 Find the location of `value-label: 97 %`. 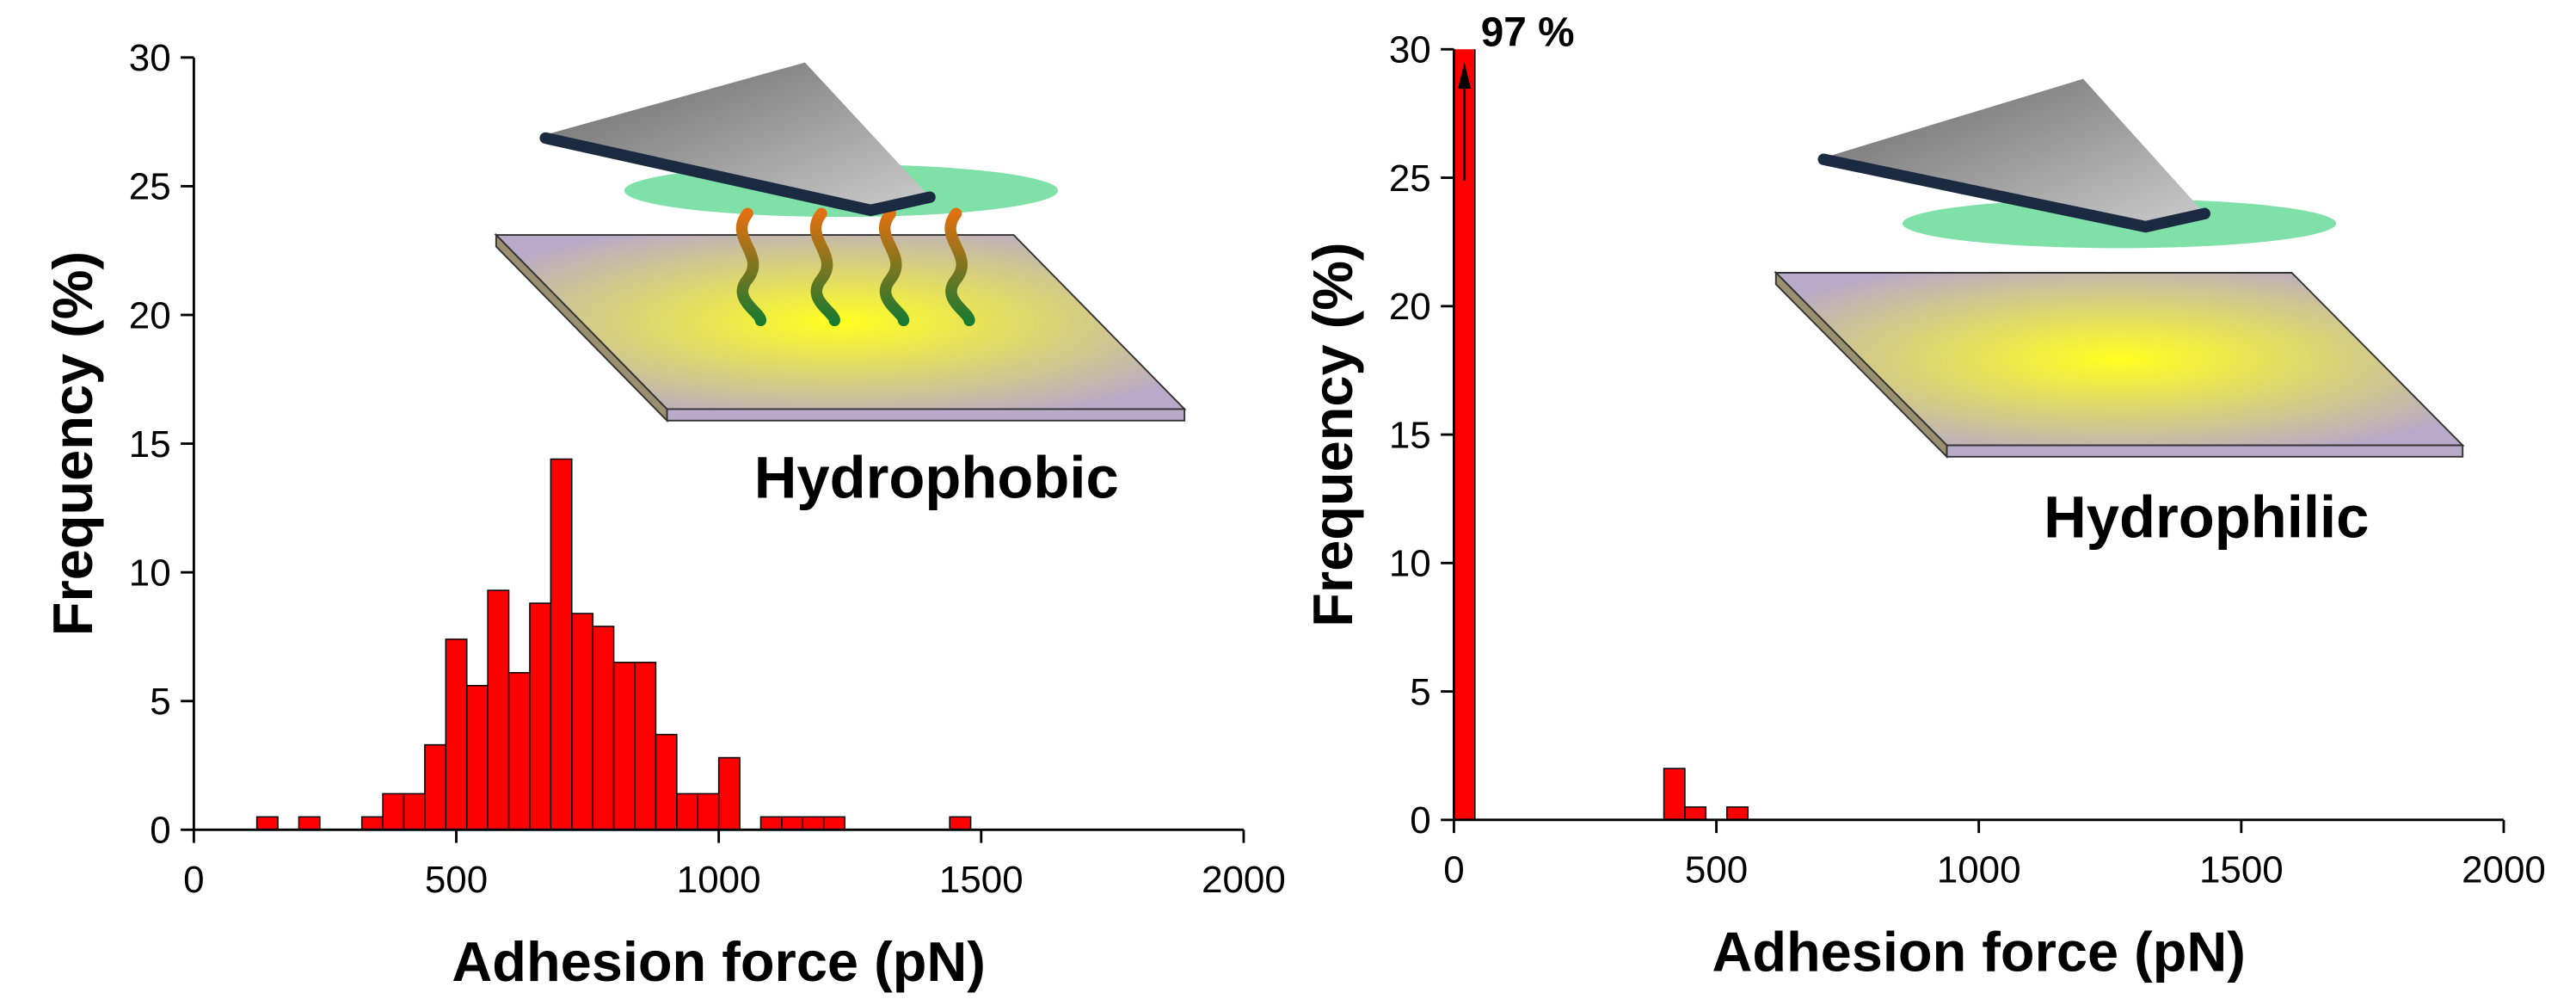

value-label: 97 % is located at coordinates (1528, 32).